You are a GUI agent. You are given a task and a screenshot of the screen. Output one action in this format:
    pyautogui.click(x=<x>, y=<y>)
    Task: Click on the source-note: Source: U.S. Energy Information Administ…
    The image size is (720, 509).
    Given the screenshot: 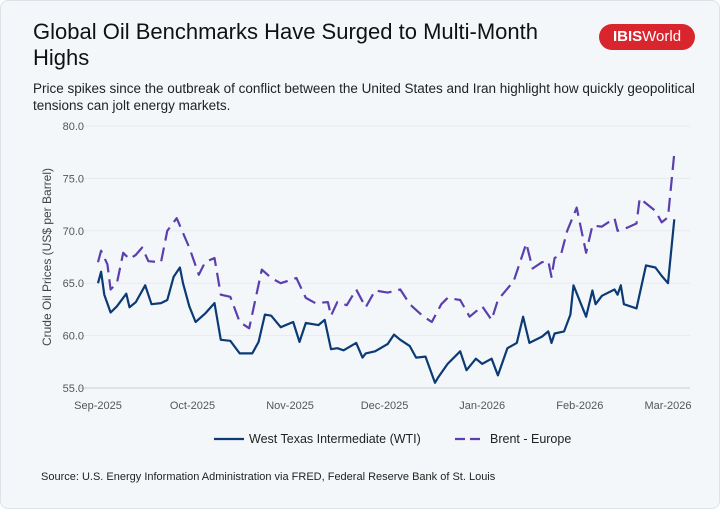 What is the action you would take?
    pyautogui.click(x=268, y=477)
    